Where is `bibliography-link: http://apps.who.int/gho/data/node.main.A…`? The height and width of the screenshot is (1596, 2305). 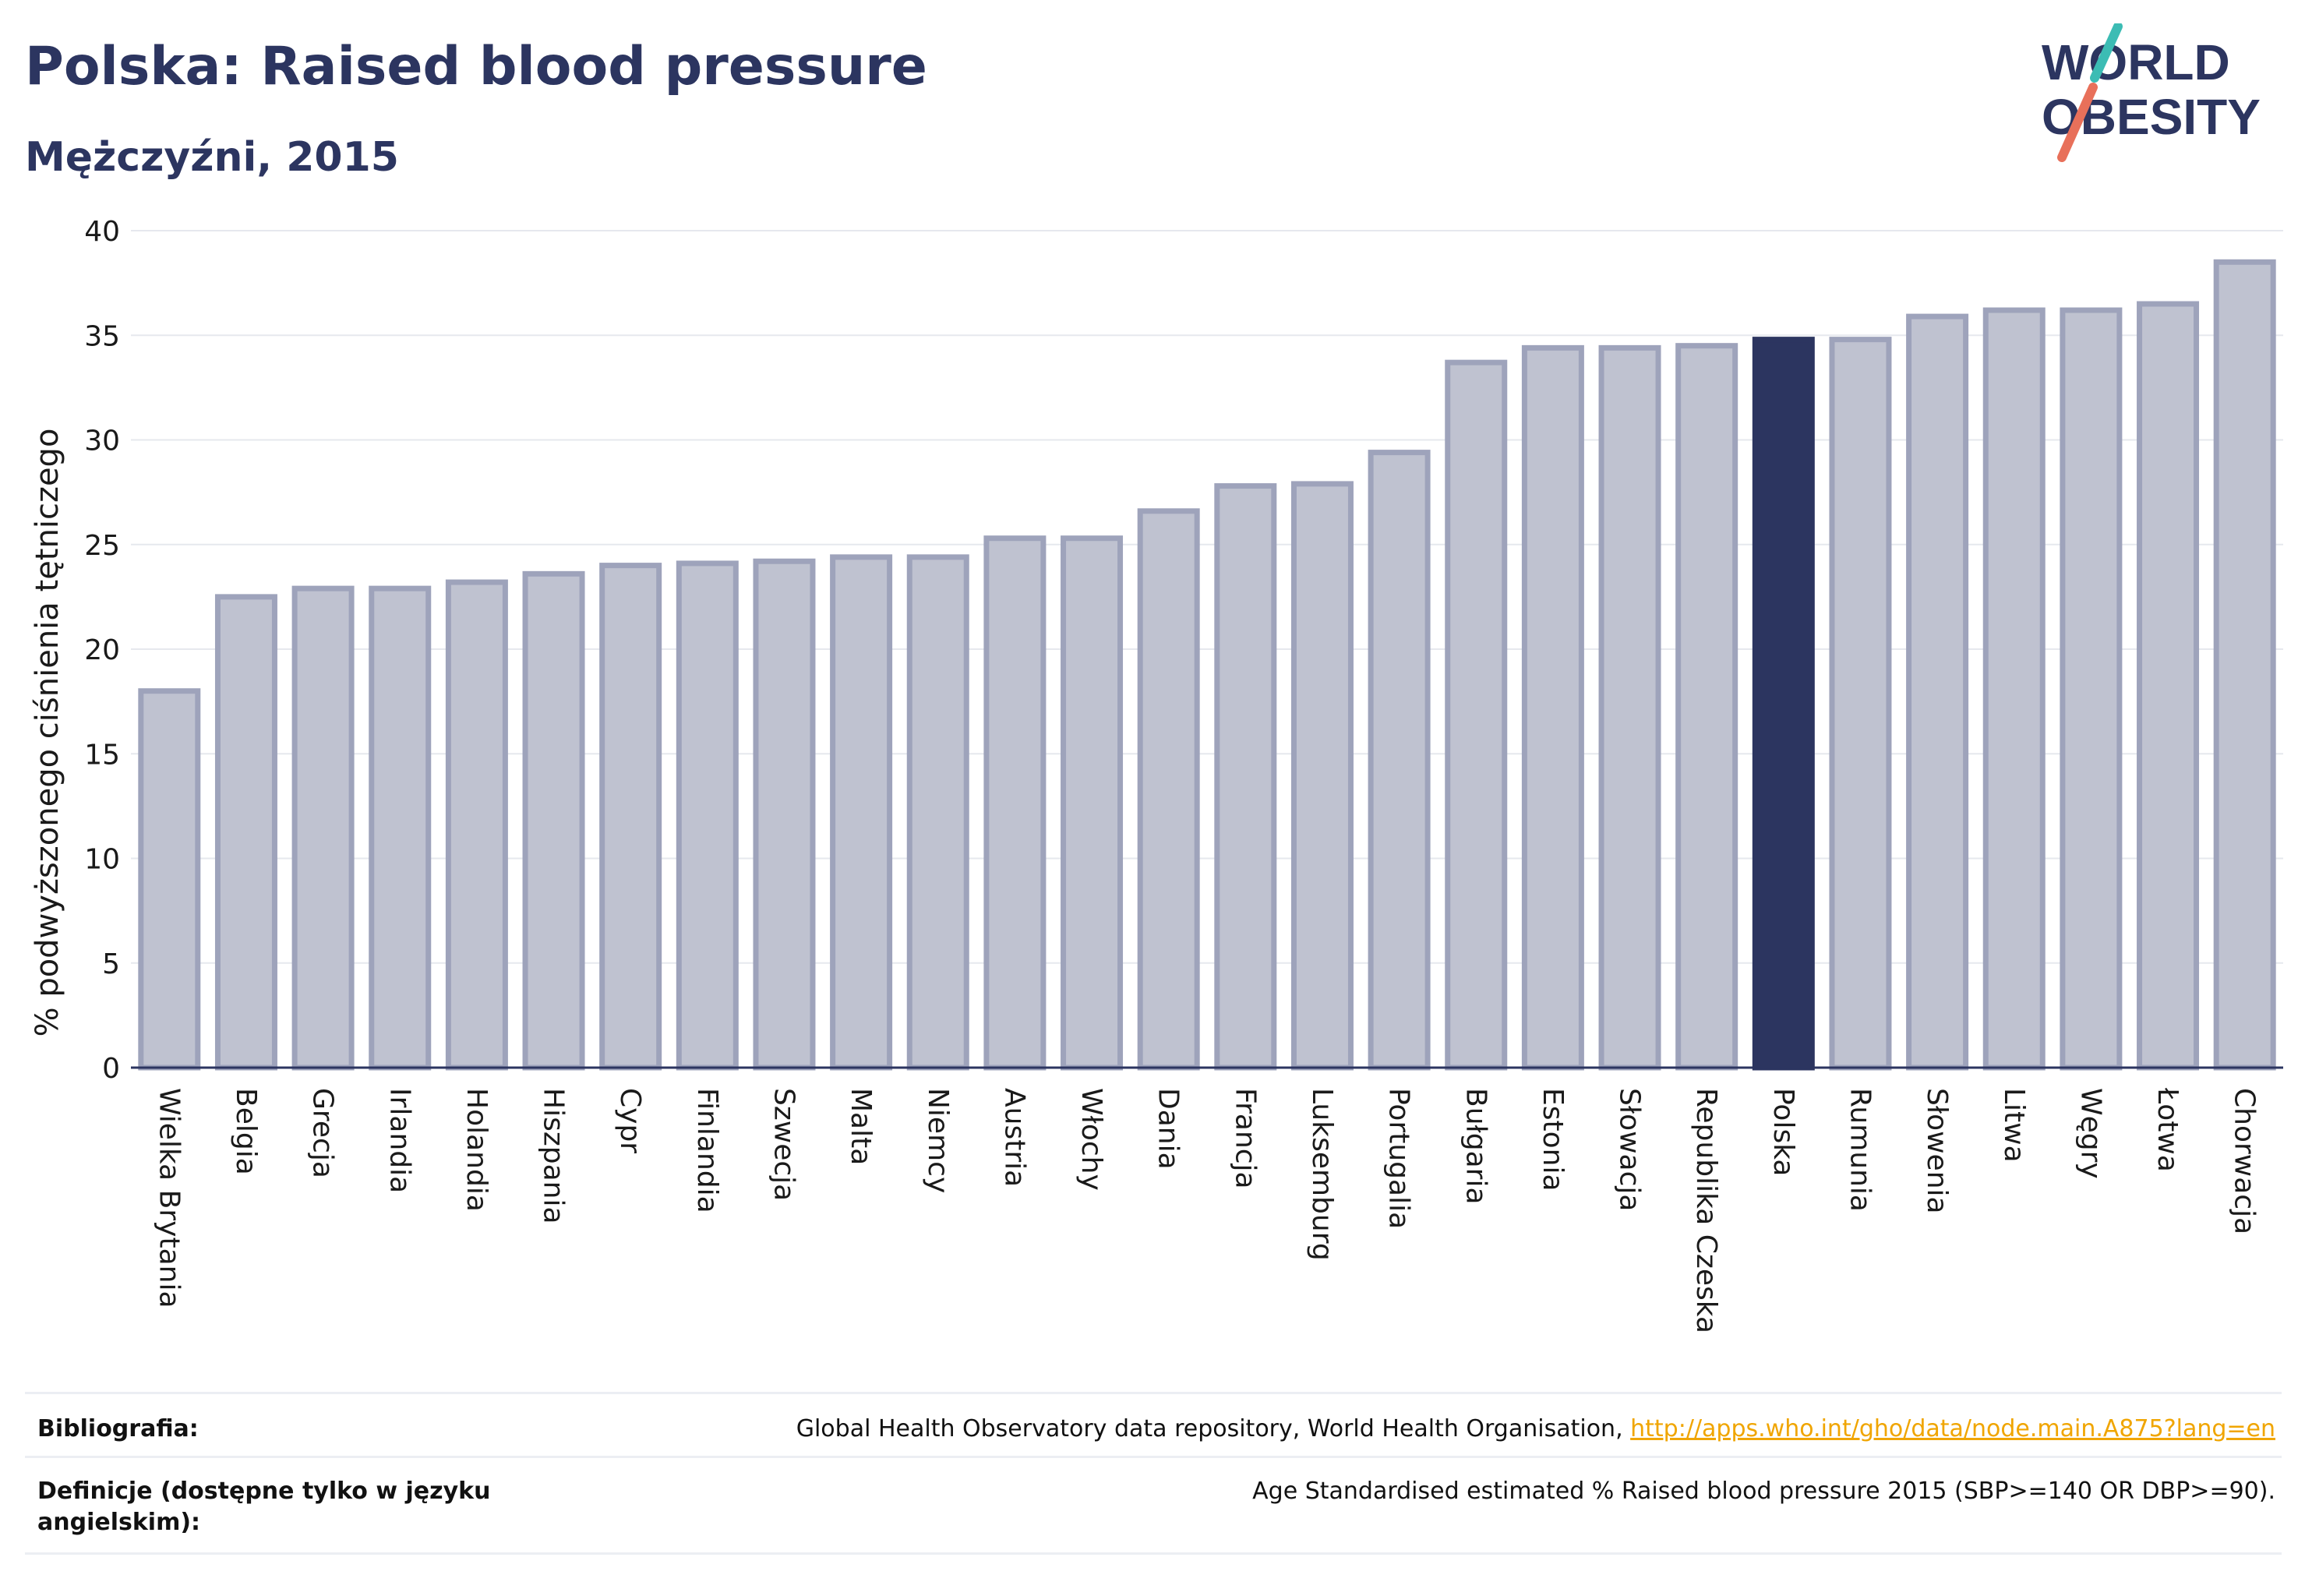 bibliography-link: http://apps.who.int/gho/data/node.main.A… is located at coordinates (1952, 1428).